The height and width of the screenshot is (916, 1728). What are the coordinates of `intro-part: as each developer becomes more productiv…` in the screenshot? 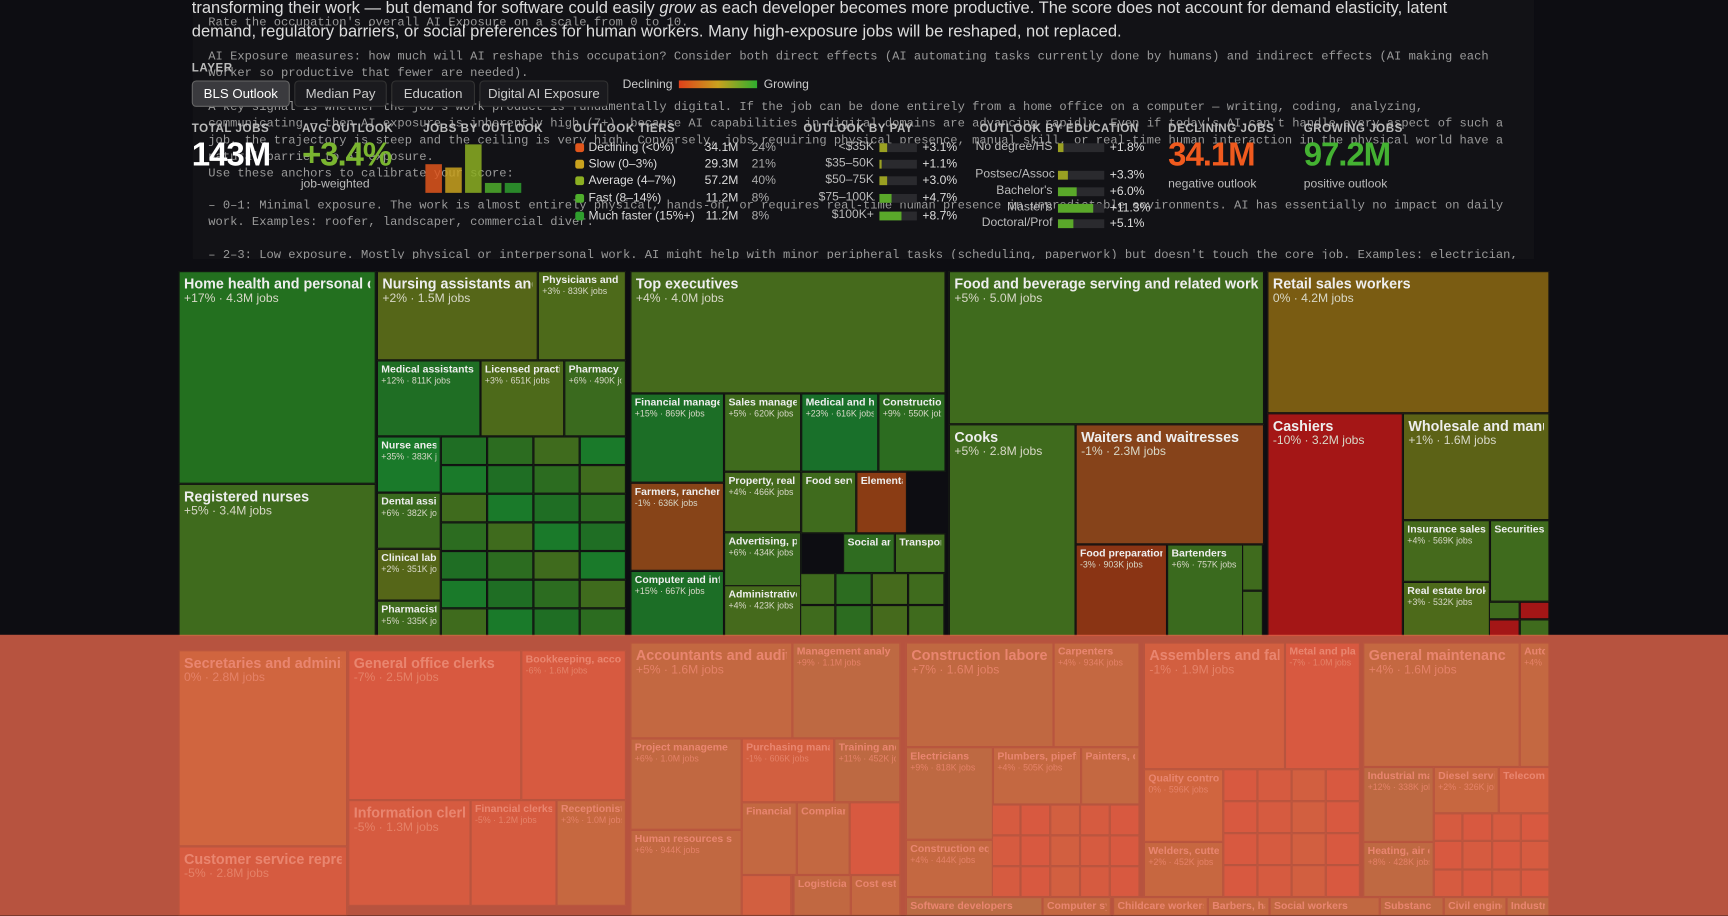 It's located at (819, 20).